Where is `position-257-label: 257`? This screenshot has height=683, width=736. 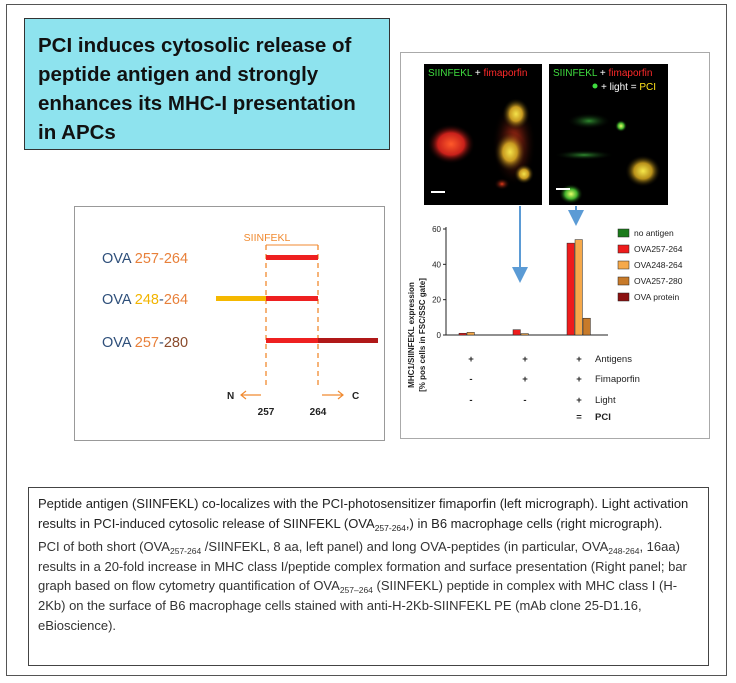 position-257-label: 257 is located at coordinates (266, 412).